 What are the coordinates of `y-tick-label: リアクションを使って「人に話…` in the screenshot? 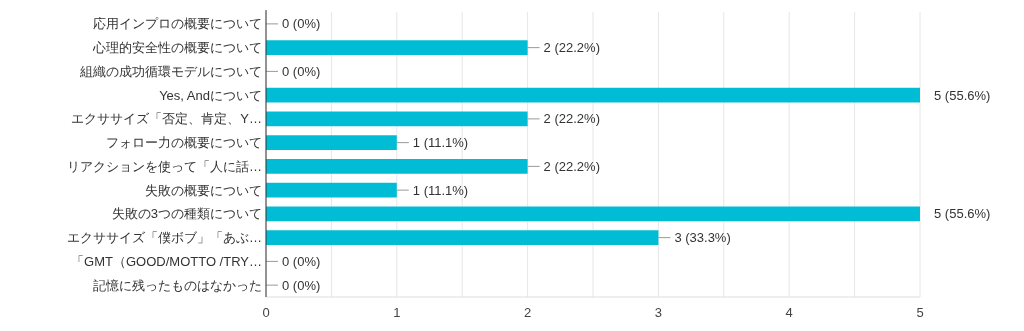 It's located at (164, 166).